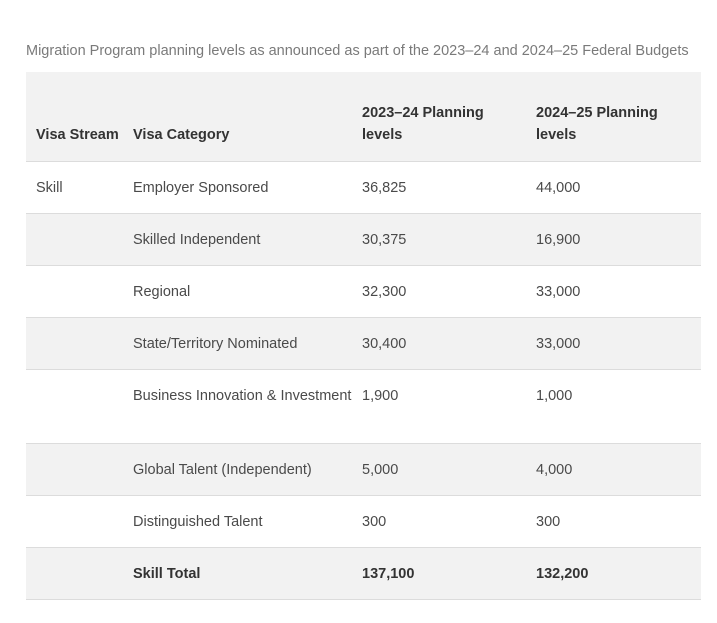 This screenshot has width=717, height=623. I want to click on cell-visa-category: Business Innovation & Investment, so click(242, 395).